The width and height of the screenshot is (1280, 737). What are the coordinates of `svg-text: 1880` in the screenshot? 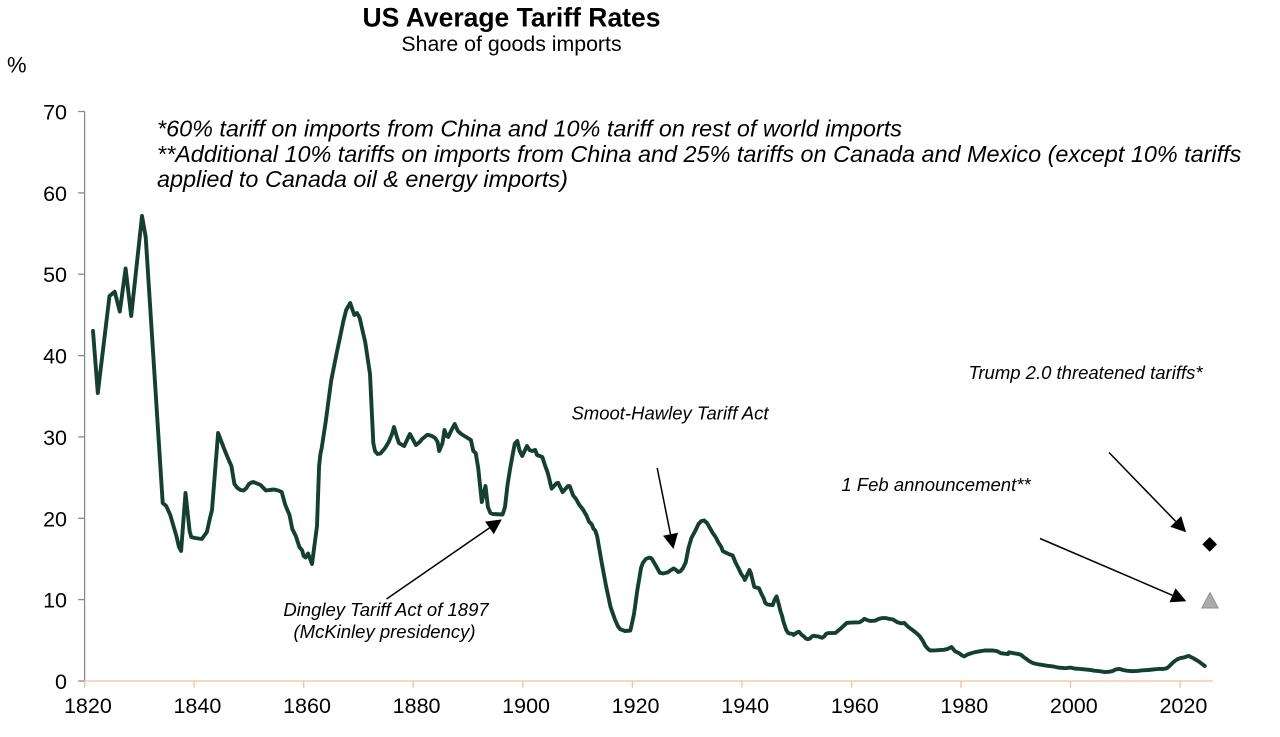 It's located at (417, 706).